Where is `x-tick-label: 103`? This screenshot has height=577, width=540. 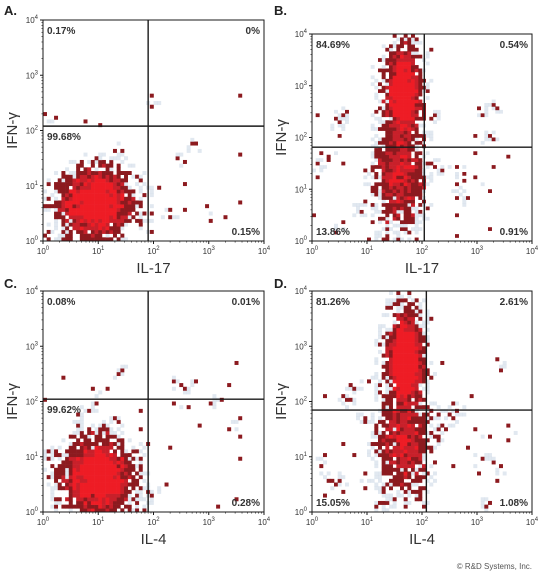 x-tick-label: 103 is located at coordinates (209, 251).